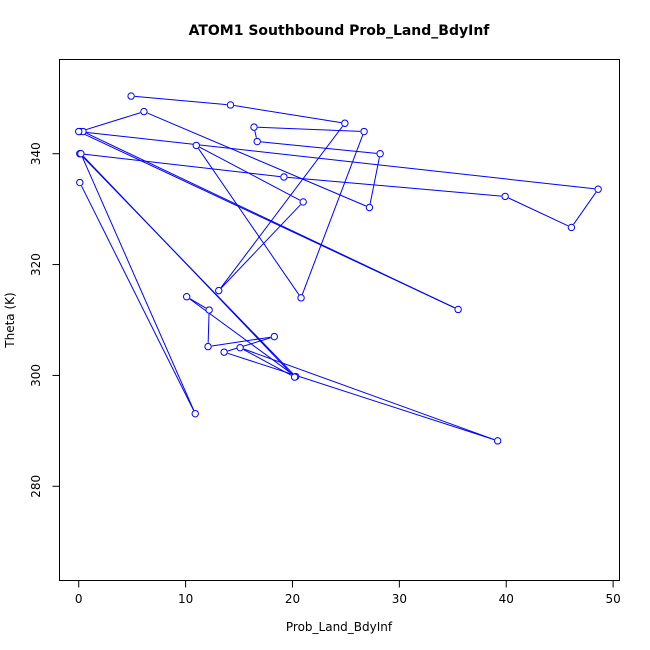  Describe the element at coordinates (79, 599) in the screenshot. I see `x-tick-label: 0` at that location.